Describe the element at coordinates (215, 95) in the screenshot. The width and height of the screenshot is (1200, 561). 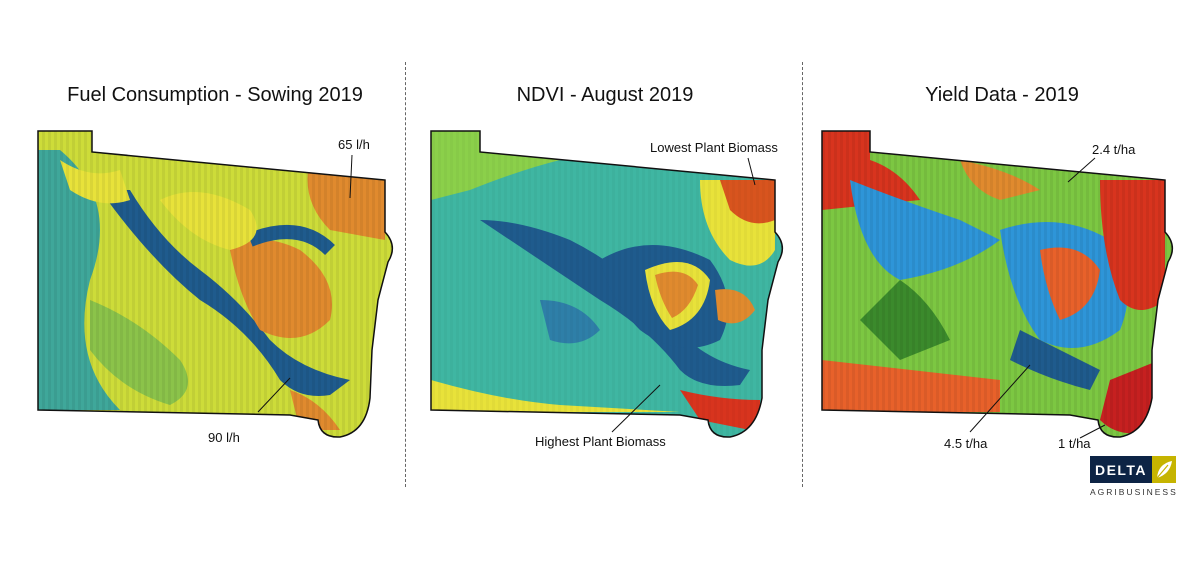
I see `panel-title-fuel: Fuel Consumption - Sowing 2019` at that location.